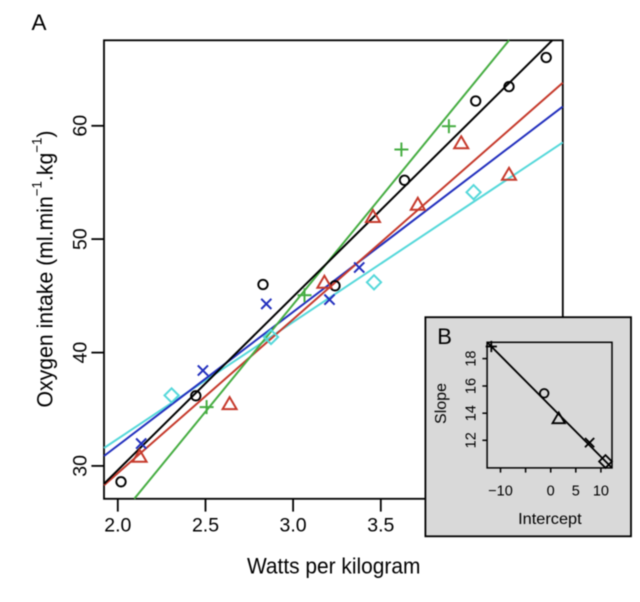 Image resolution: width=640 pixels, height=602 pixels. What do you see at coordinates (380, 525) in the screenshot?
I see `svg-text: 3.5` at bounding box center [380, 525].